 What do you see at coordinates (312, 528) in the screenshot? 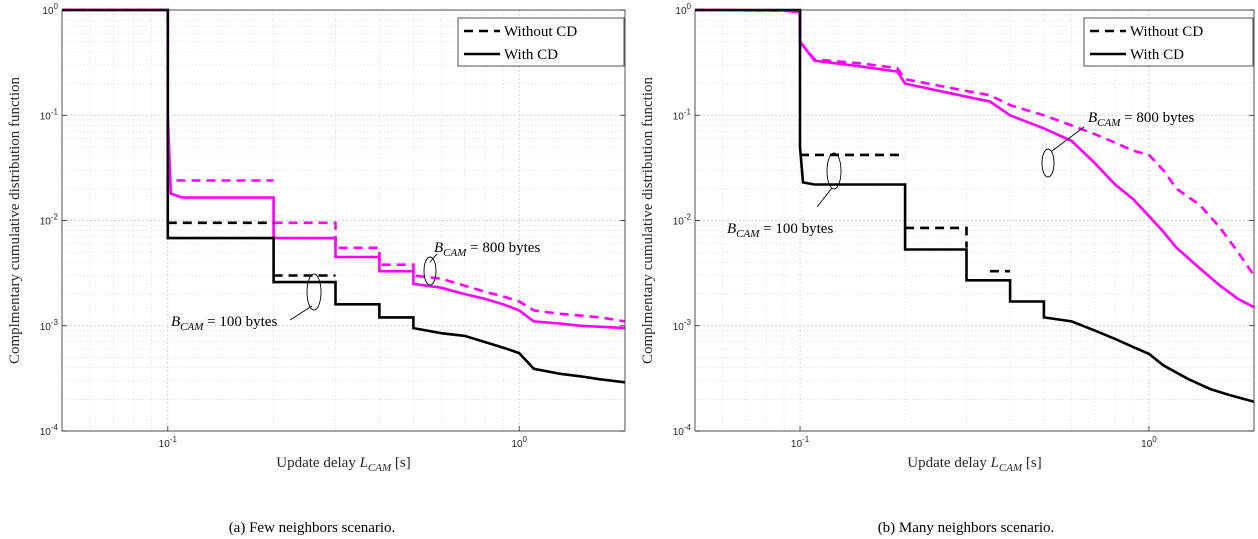
I see `panel-caption: (a) Few neighbors scenario.` at bounding box center [312, 528].